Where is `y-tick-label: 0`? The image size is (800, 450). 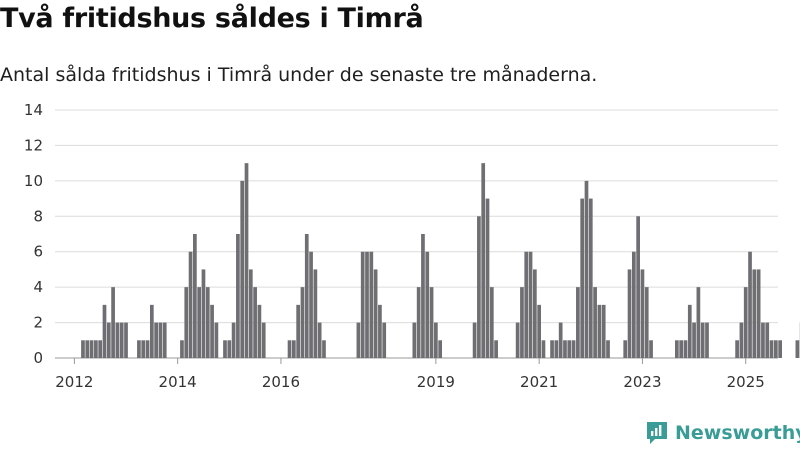
y-tick-label: 0 is located at coordinates (38, 358).